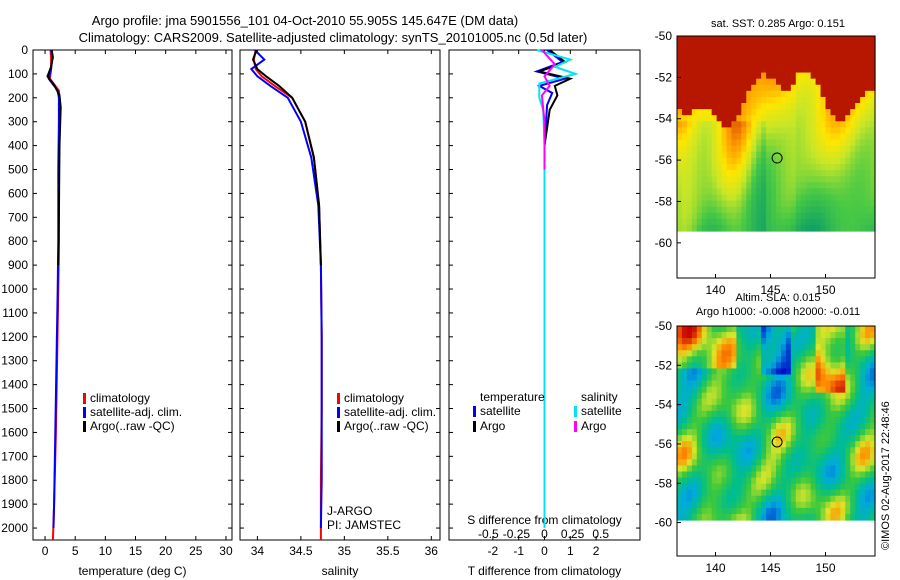 This screenshot has width=900, height=580. What do you see at coordinates (286, 157) in the screenshot?
I see `series-line-argo-raw-qc-` at bounding box center [286, 157].